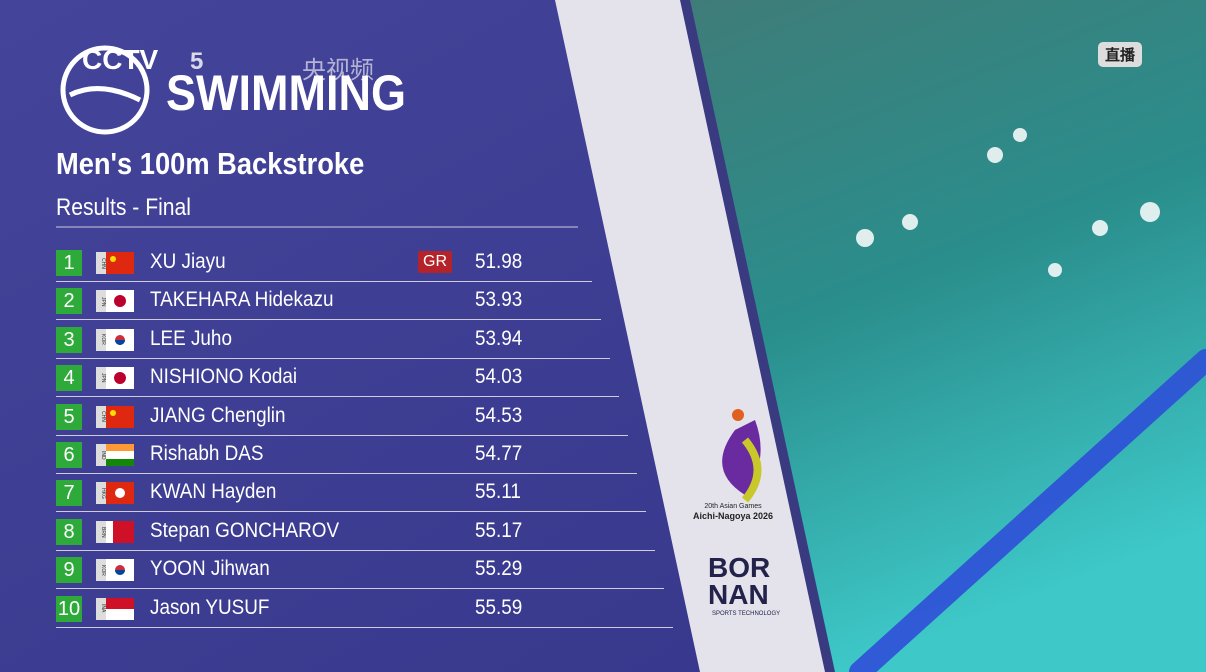 The width and height of the screenshot is (1206, 672). I want to click on rank-badge: 1, so click(69, 263).